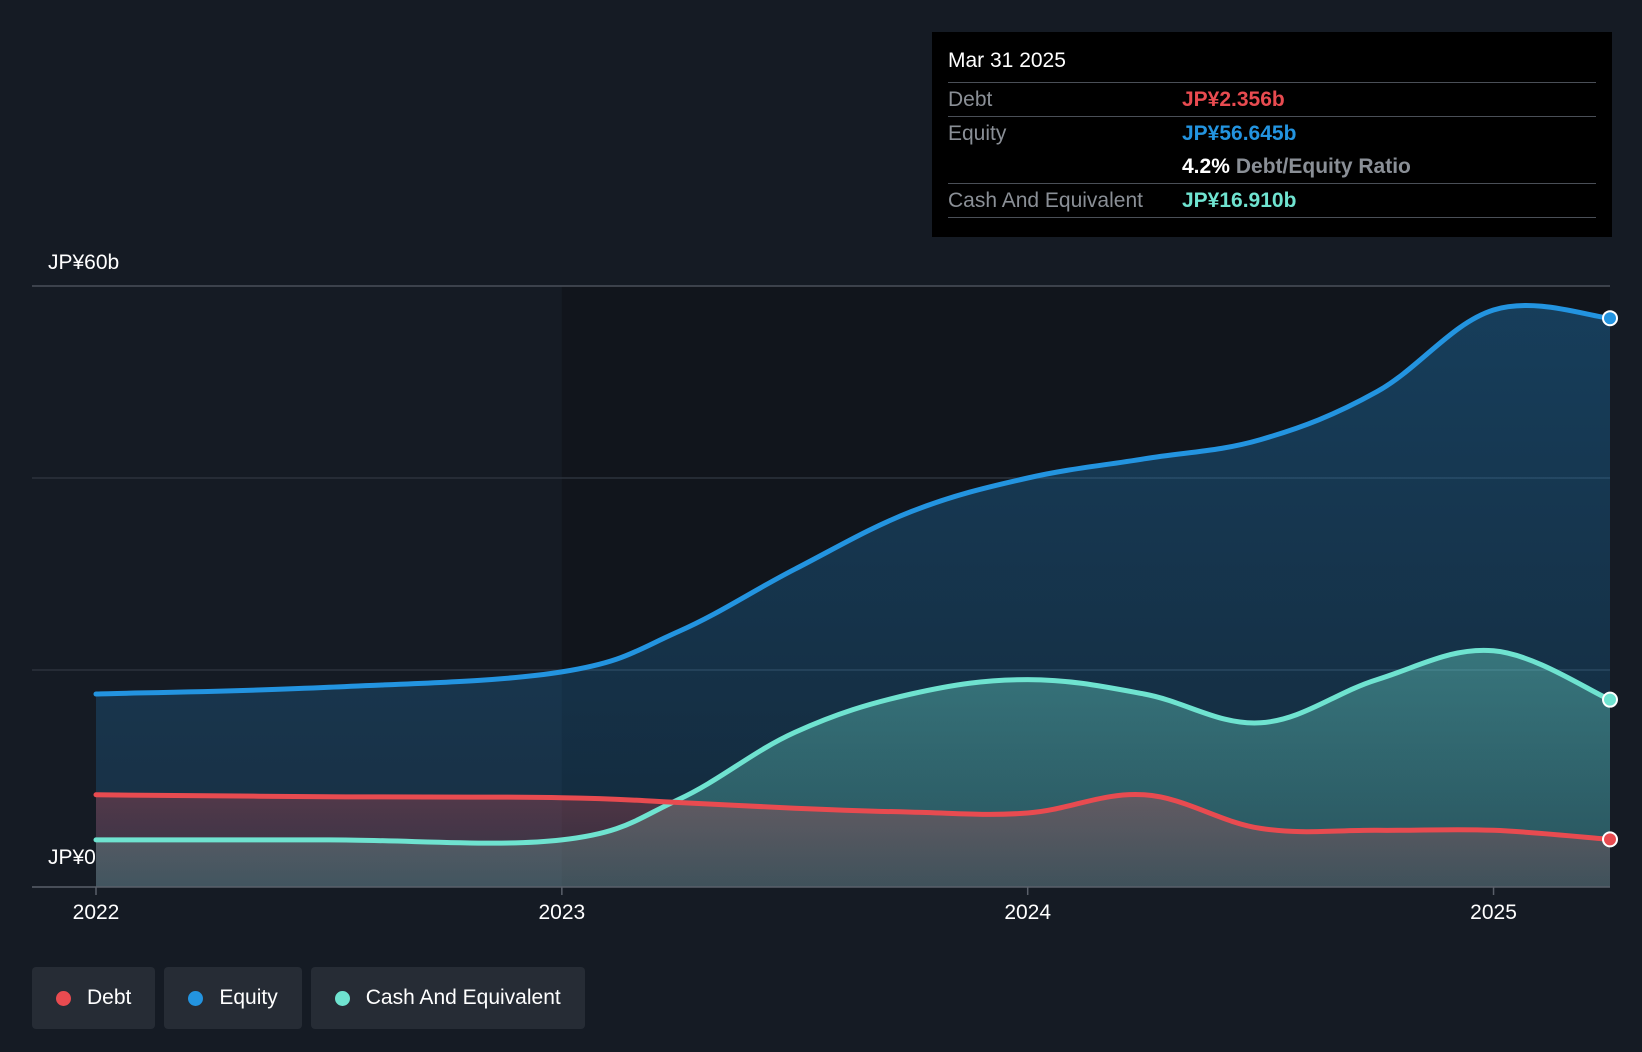  I want to click on equity-end-marker, so click(1610, 318).